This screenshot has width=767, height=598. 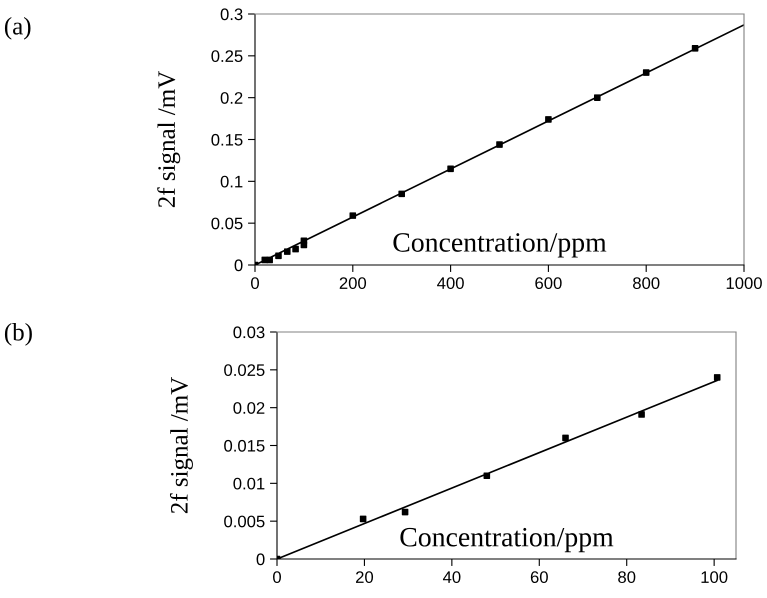 I want to click on y-tick-label: 0.15, so click(x=226, y=140).